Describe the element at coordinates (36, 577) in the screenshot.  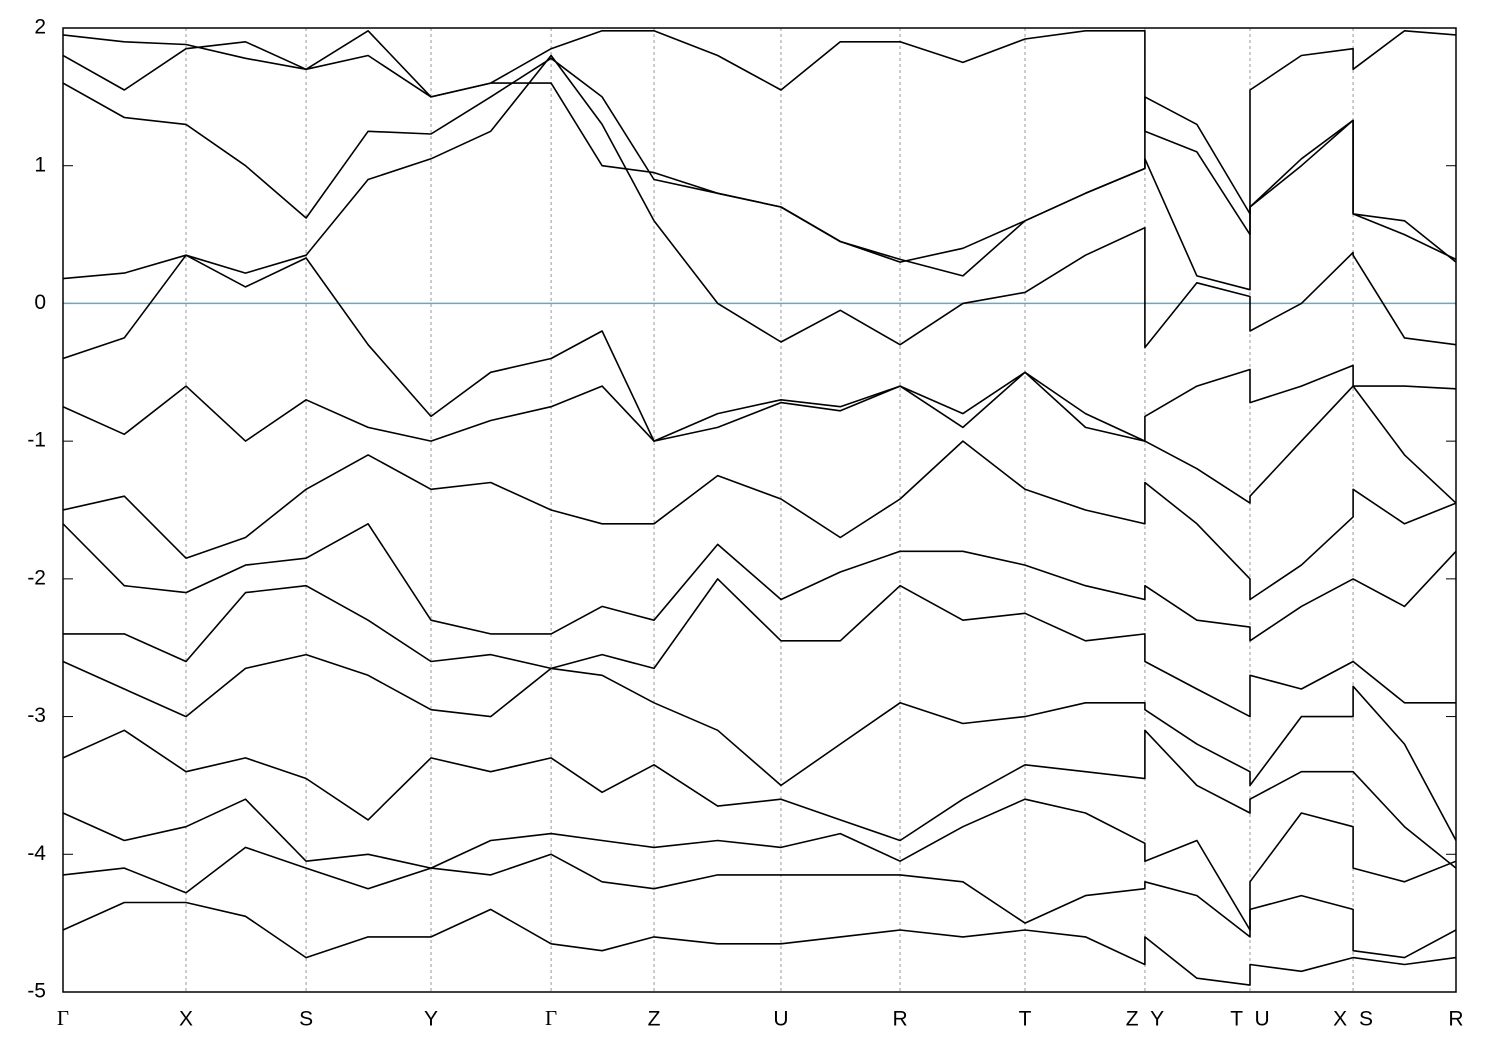
I see `y-tick-label: -2` at that location.